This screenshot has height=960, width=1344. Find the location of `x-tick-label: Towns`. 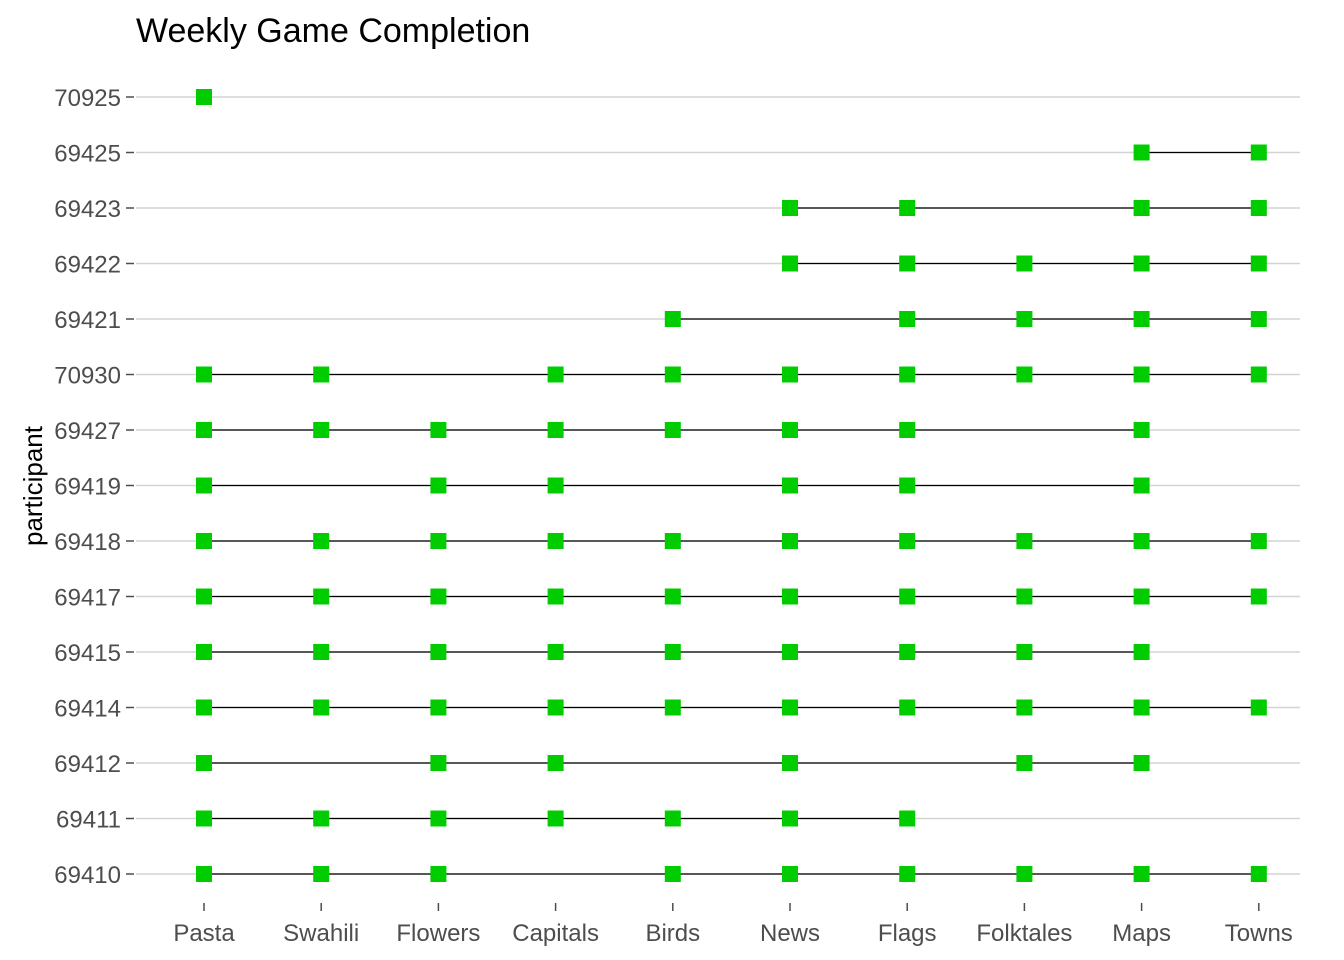

x-tick-label: Towns is located at coordinates (1259, 933).